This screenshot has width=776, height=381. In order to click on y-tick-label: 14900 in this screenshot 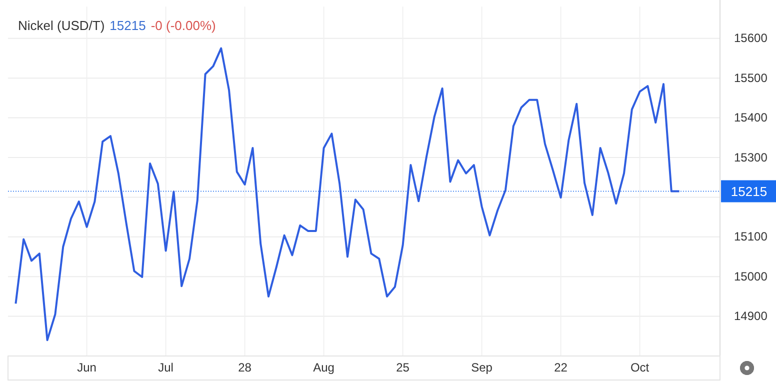, I will do `click(751, 316)`.